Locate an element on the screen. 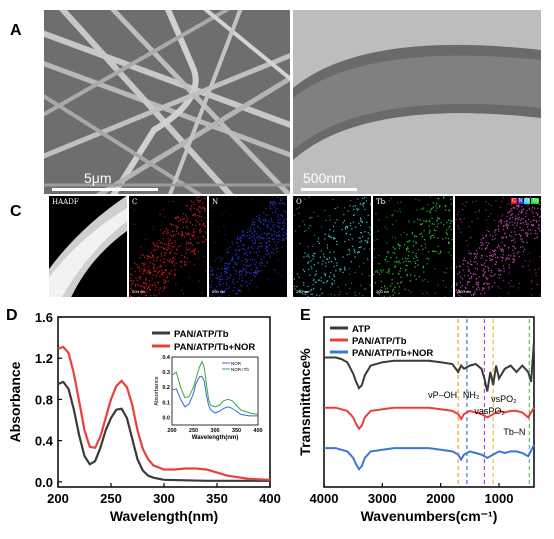 The image size is (554, 539). legend-label-1: PAN/ATP/Tb+NOR is located at coordinates (214, 347).